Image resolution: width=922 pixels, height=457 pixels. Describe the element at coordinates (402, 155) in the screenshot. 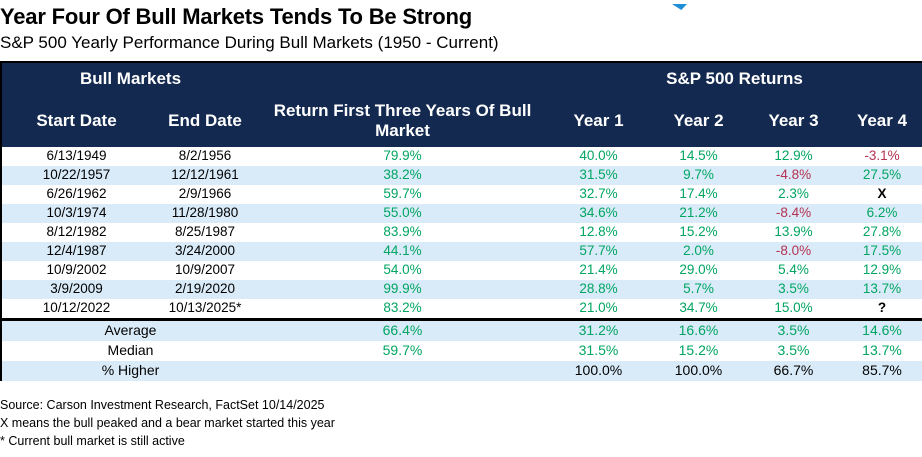

I see `cell-return: 79.9%` at that location.